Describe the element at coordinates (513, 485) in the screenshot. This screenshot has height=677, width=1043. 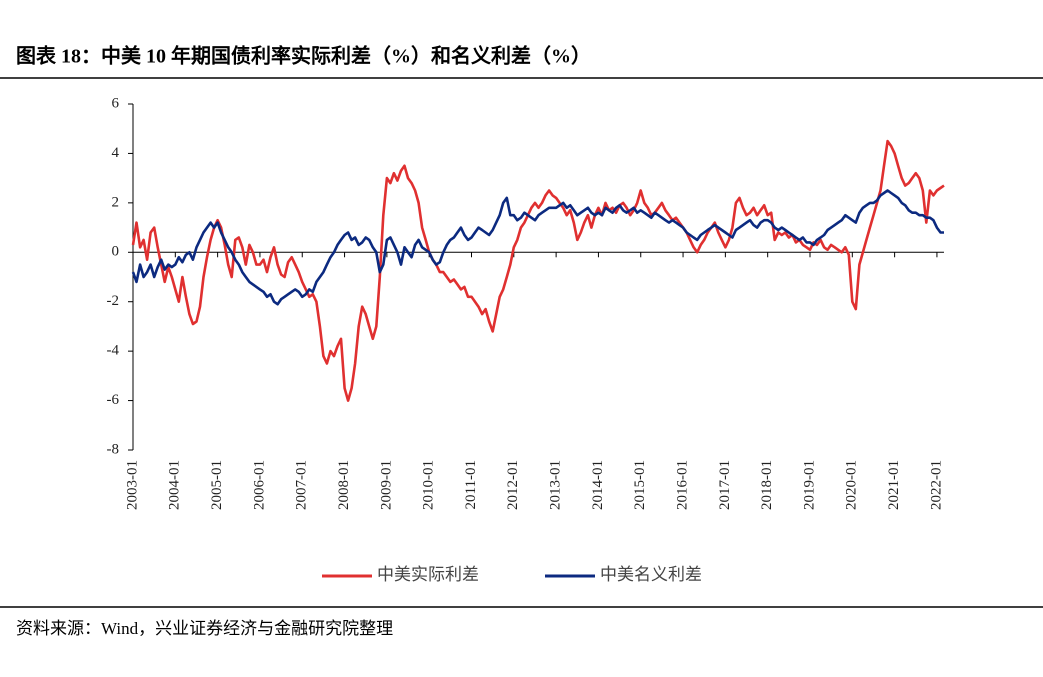
I see `x-tick-label: 2012-01` at that location.